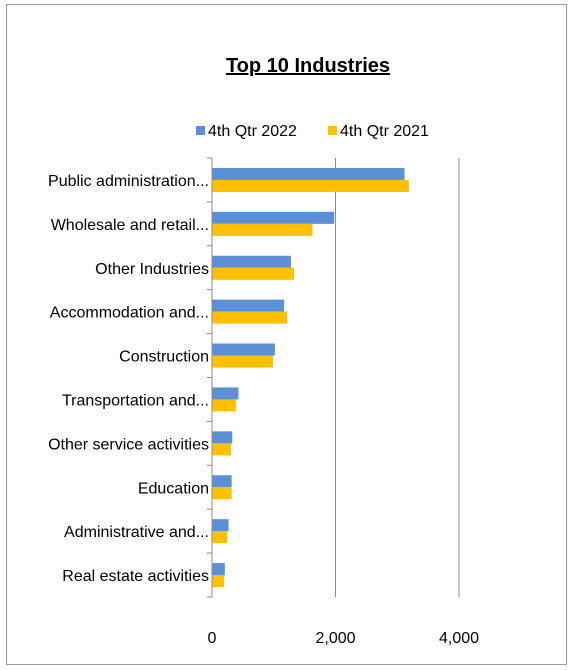  What do you see at coordinates (210, 377) in the screenshot?
I see `category-axis` at bounding box center [210, 377].